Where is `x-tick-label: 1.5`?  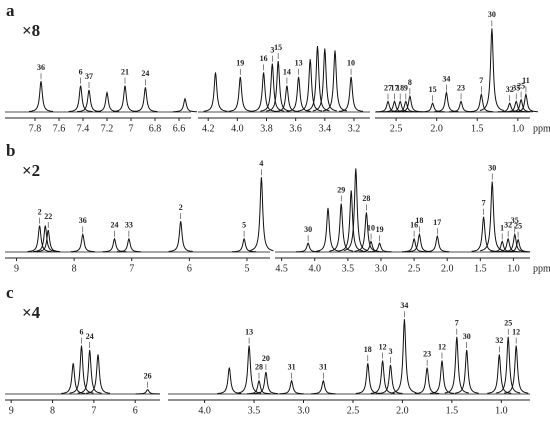
x-tick-label: 1.5 is located at coordinates (480, 268).